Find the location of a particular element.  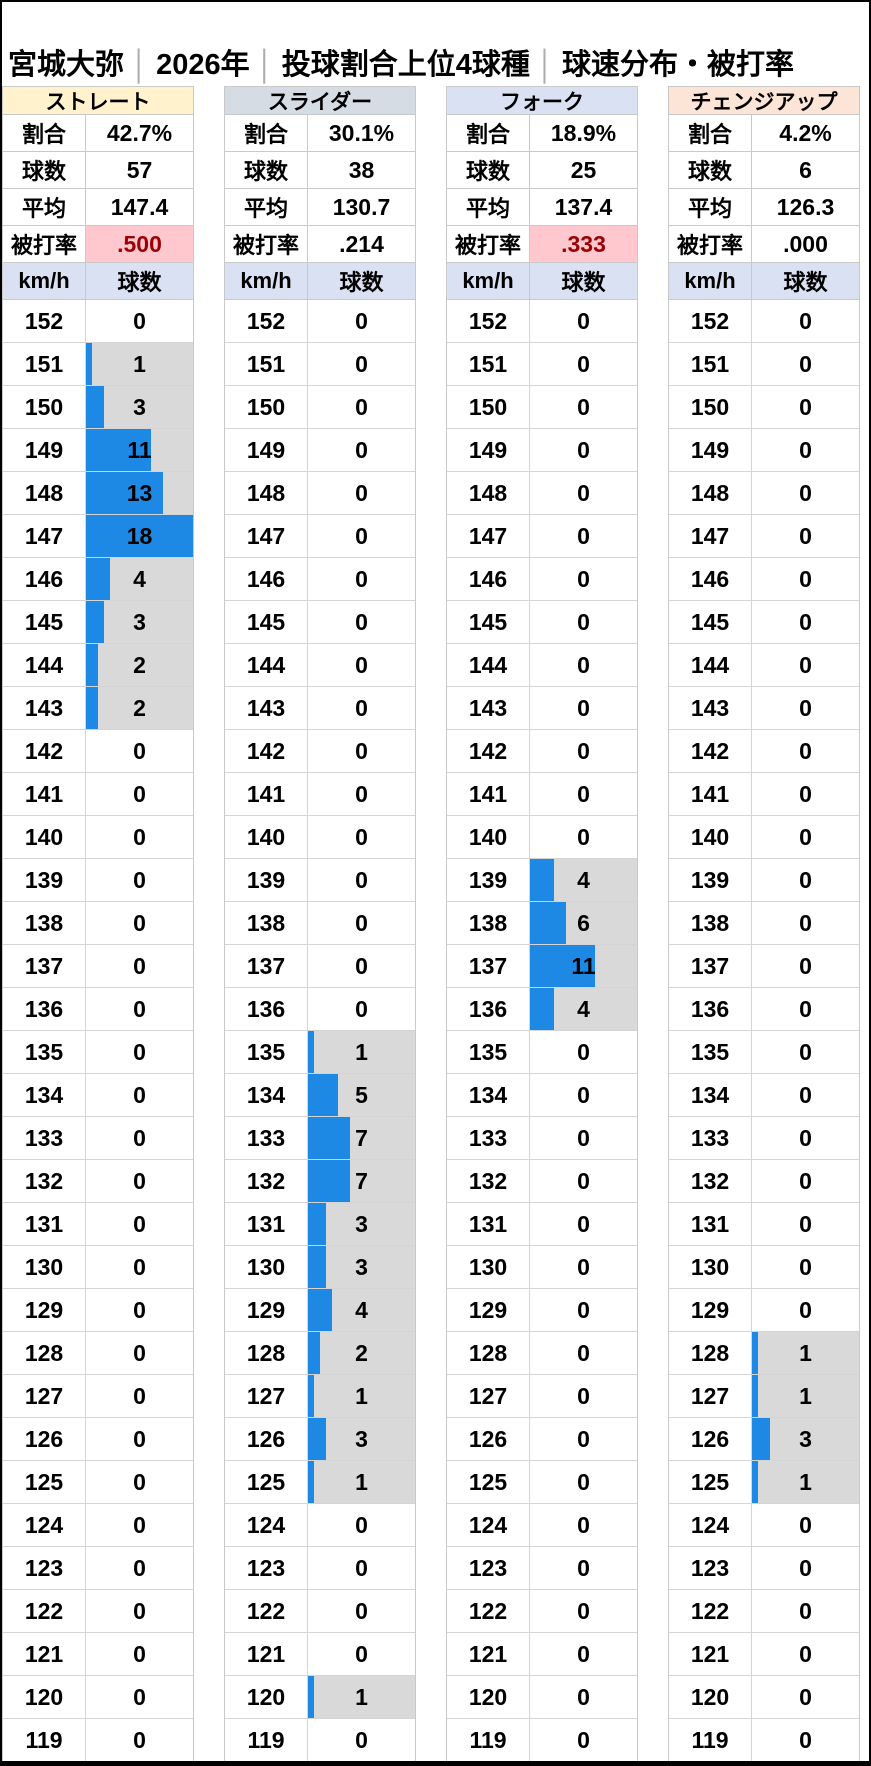

velocity-cell: 135 is located at coordinates (710, 1052).